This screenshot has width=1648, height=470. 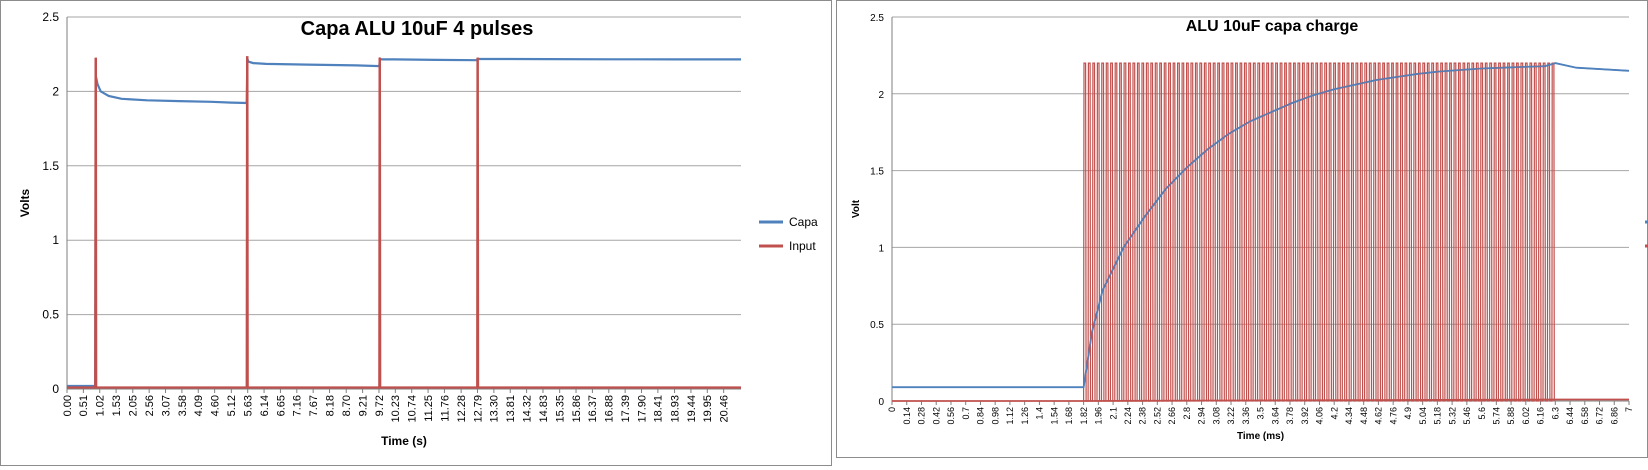 What do you see at coordinates (150, 405) in the screenshot?
I see `x-tick-label: 2.56` at bounding box center [150, 405].